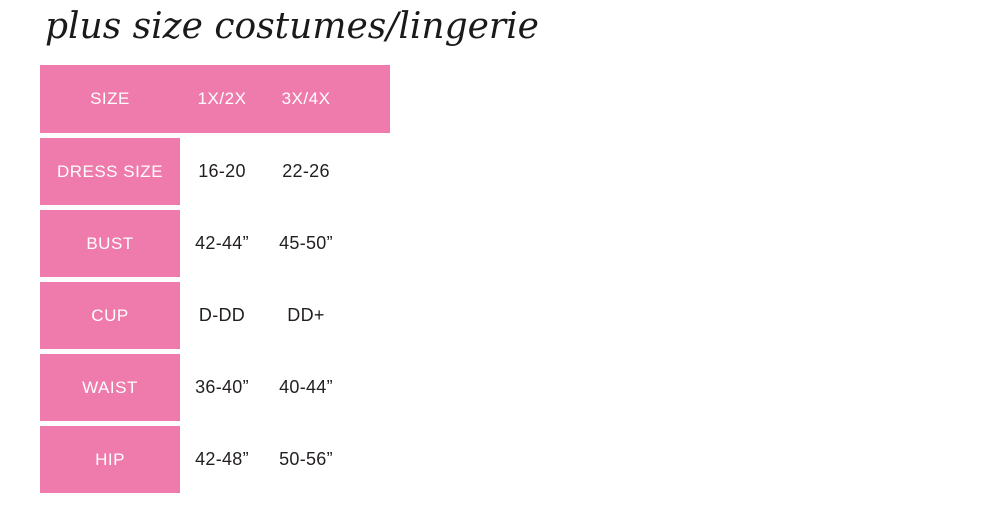 The height and width of the screenshot is (511, 1000). I want to click on table-row-hip: HIP 42-48” 50-56”, so click(215, 459).